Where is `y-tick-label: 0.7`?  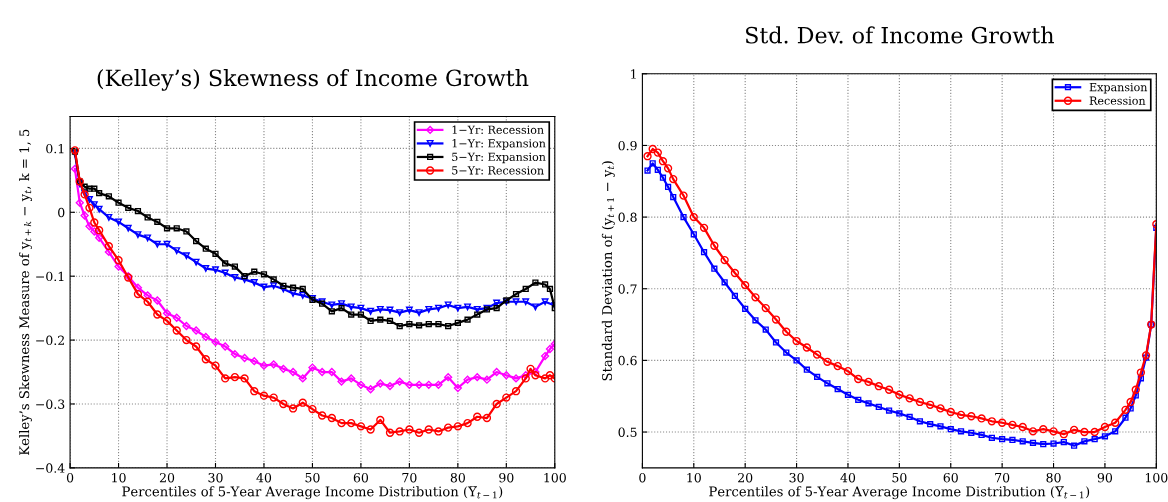 y-tick-label: 0.7 is located at coordinates (627, 289).